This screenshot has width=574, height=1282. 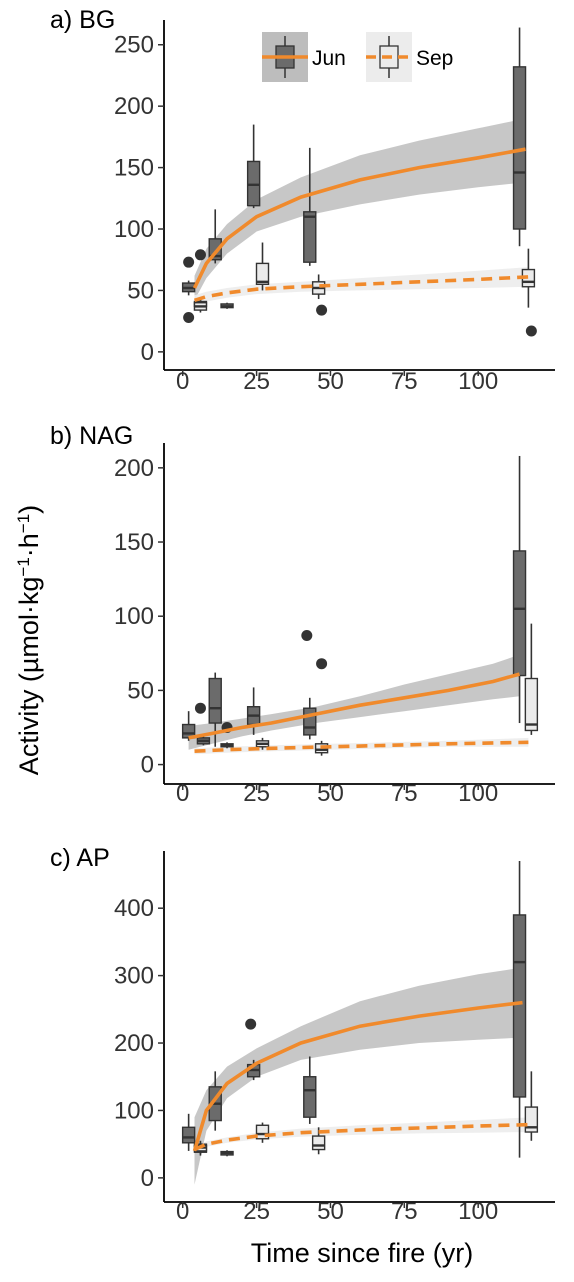 I want to click on legend-item-jun: Jun, so click(x=304, y=57).